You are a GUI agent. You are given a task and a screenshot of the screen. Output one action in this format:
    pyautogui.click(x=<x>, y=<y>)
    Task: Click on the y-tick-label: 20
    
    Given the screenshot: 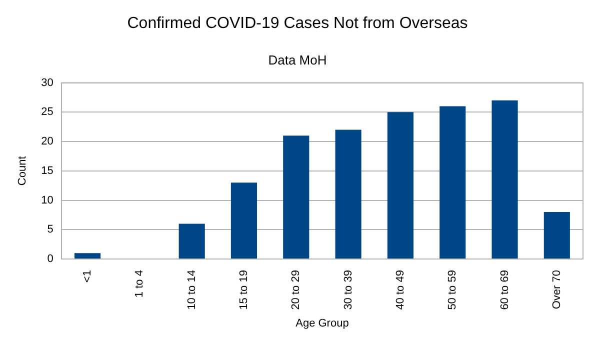 What is the action you would take?
    pyautogui.click(x=47, y=142)
    